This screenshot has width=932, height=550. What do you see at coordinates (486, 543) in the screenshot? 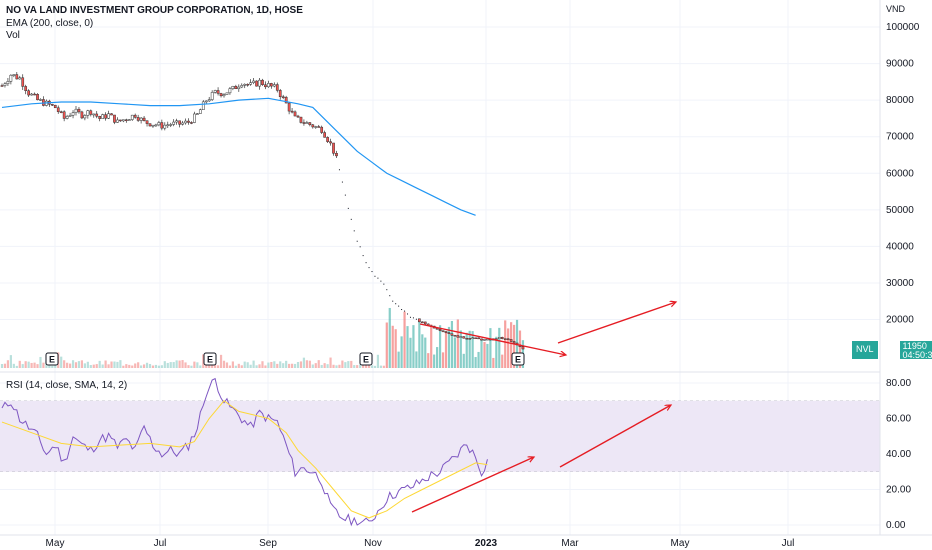
I see `x-tick-label: 2023` at bounding box center [486, 543].